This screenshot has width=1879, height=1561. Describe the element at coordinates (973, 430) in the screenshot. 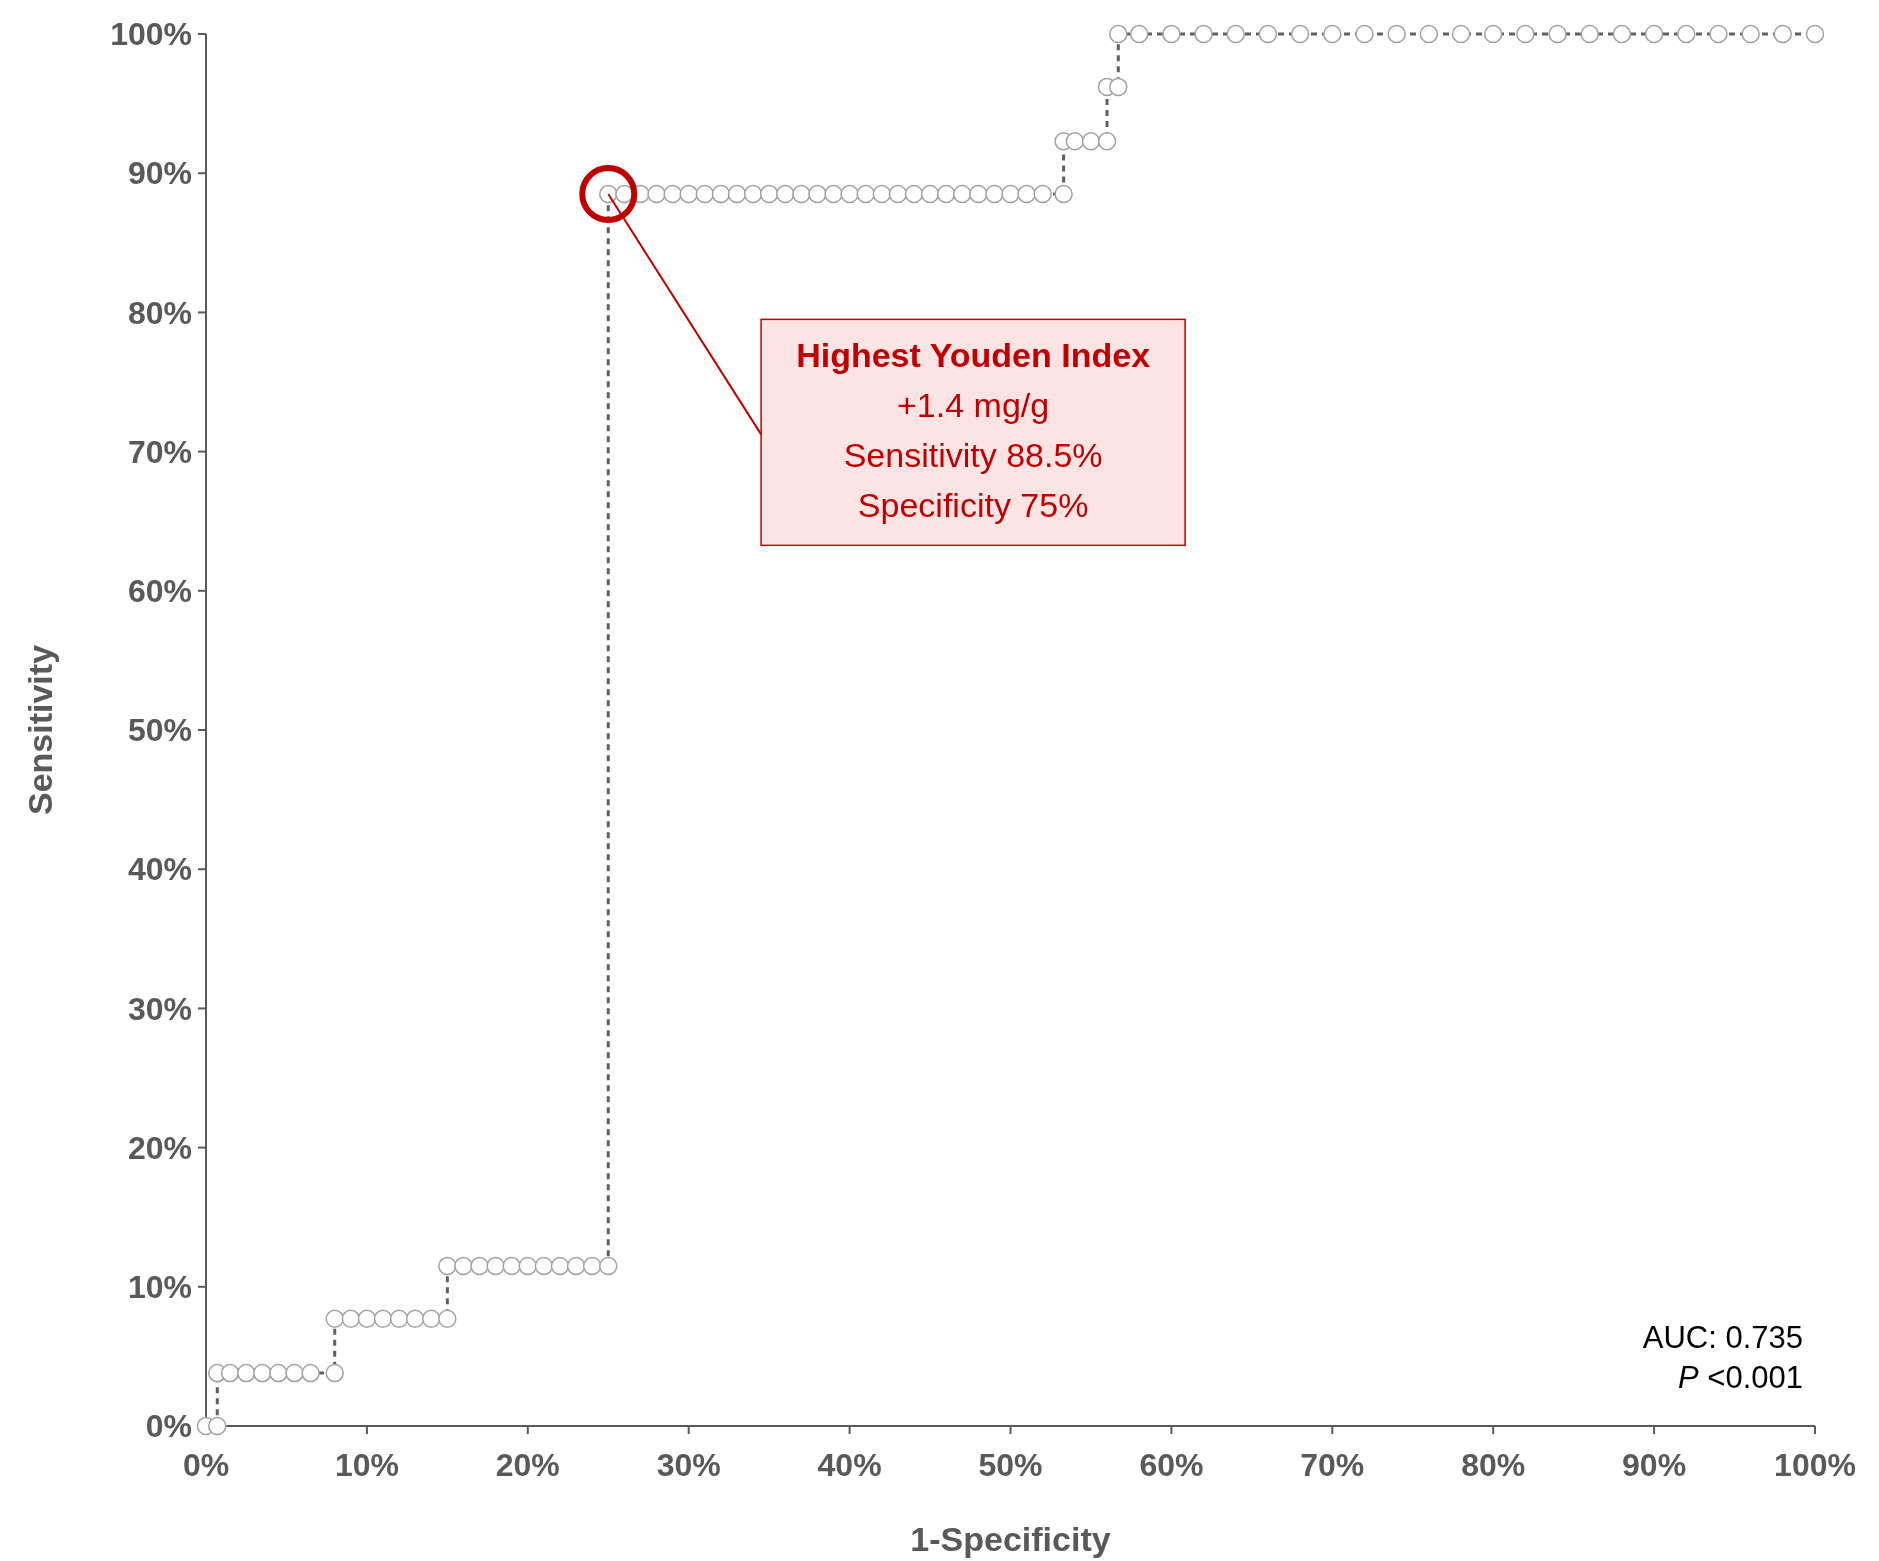

I see `annotation: Highest Youden Index +1.4 mg/g Sensitivity 88.5% Specificity 75%` at that location.